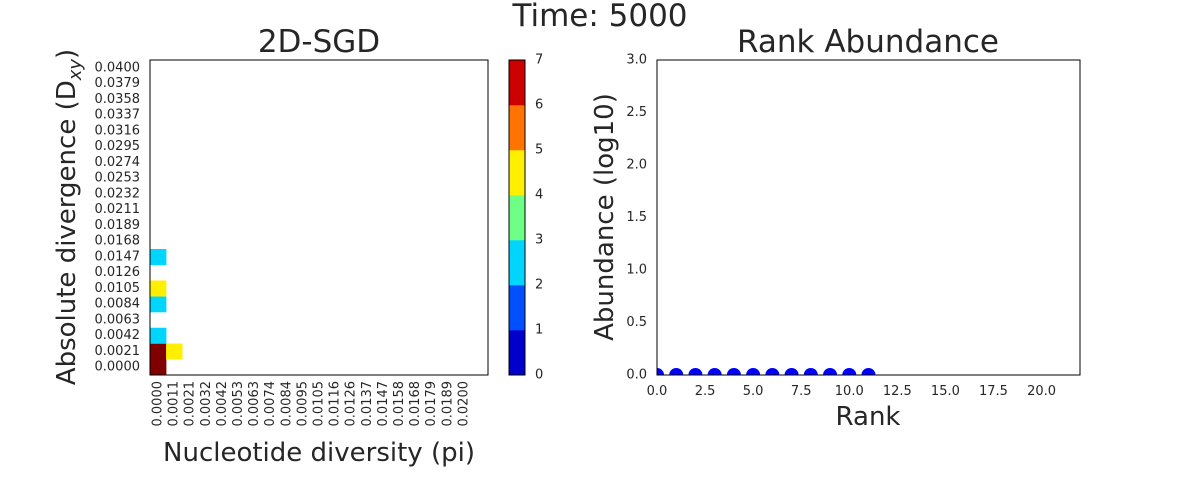  Describe the element at coordinates (636, 322) in the screenshot. I see `rank-y-tick-label: 0.5` at that location.